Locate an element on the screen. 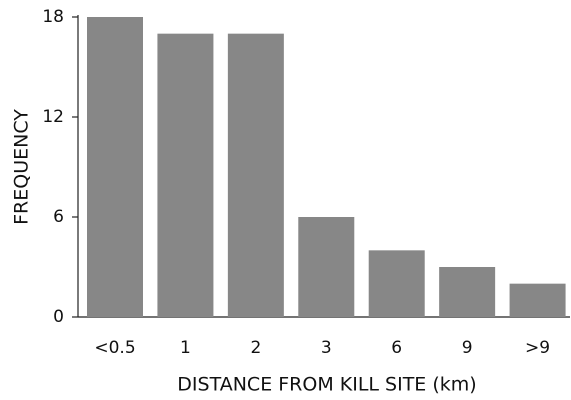 Image resolution: width=571 pixels, height=400 pixels. x-tick-label: 6 is located at coordinates (396, 348).